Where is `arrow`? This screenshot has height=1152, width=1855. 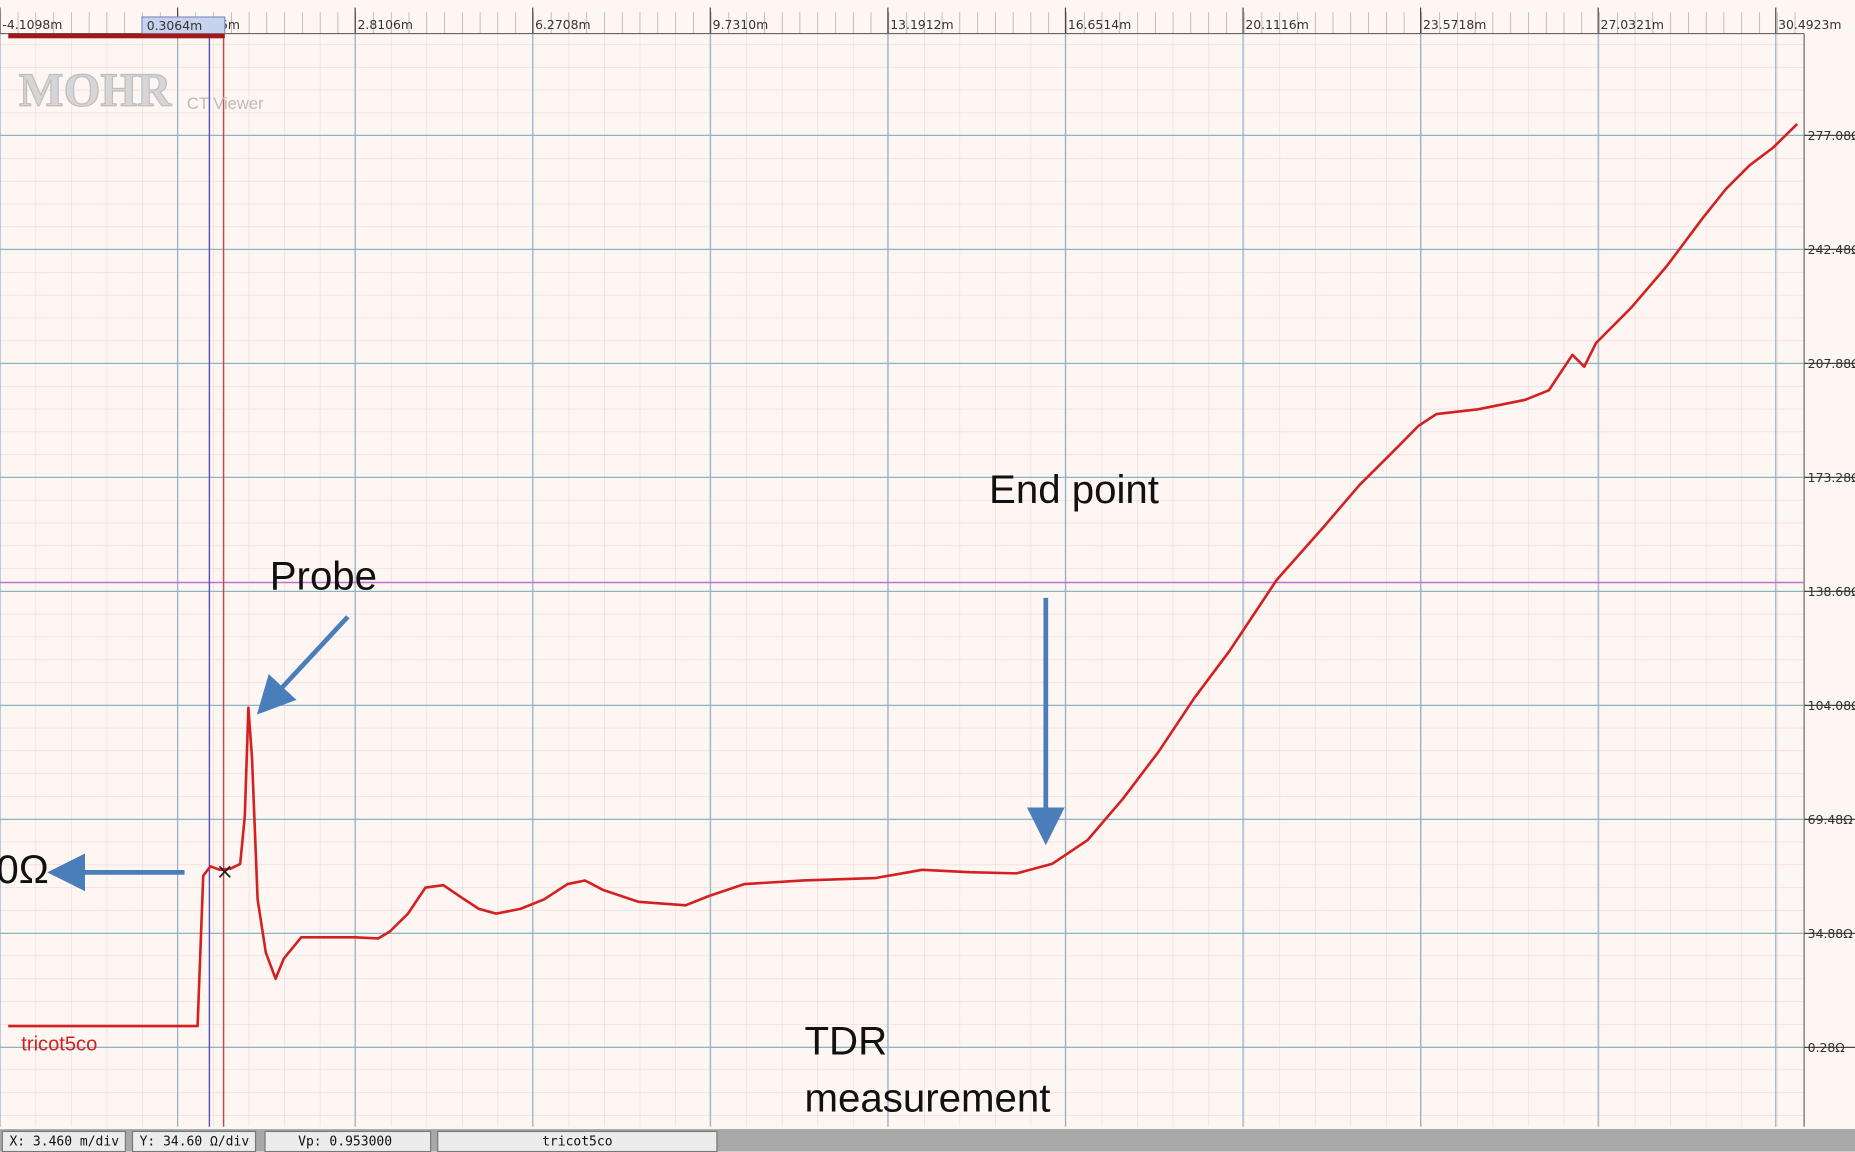
arrow is located at coordinates (303, 665).